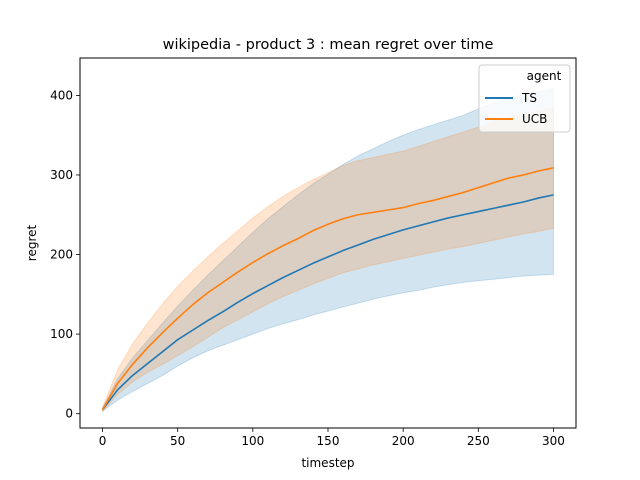  What do you see at coordinates (529, 98) in the screenshot?
I see `legend-label-ts: TS` at bounding box center [529, 98].